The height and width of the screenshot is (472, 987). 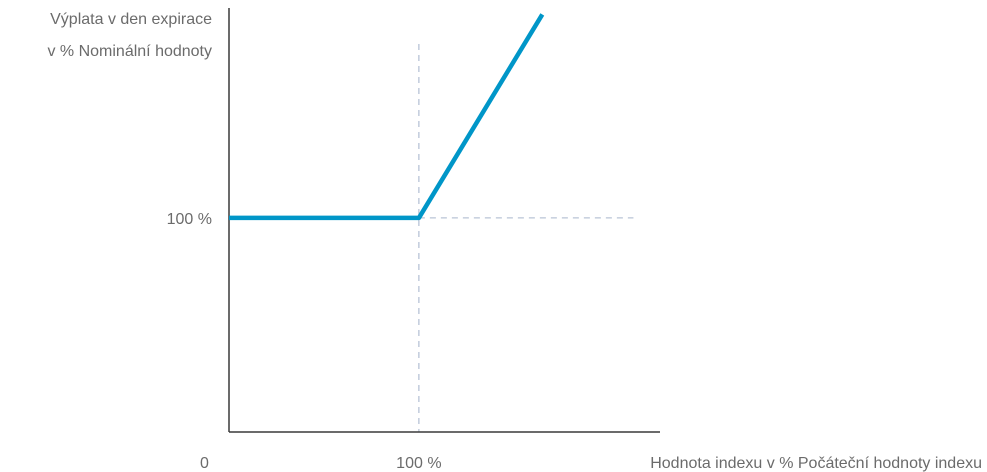 I want to click on x-tick-labels: 0 100 %, so click(x=321, y=463).